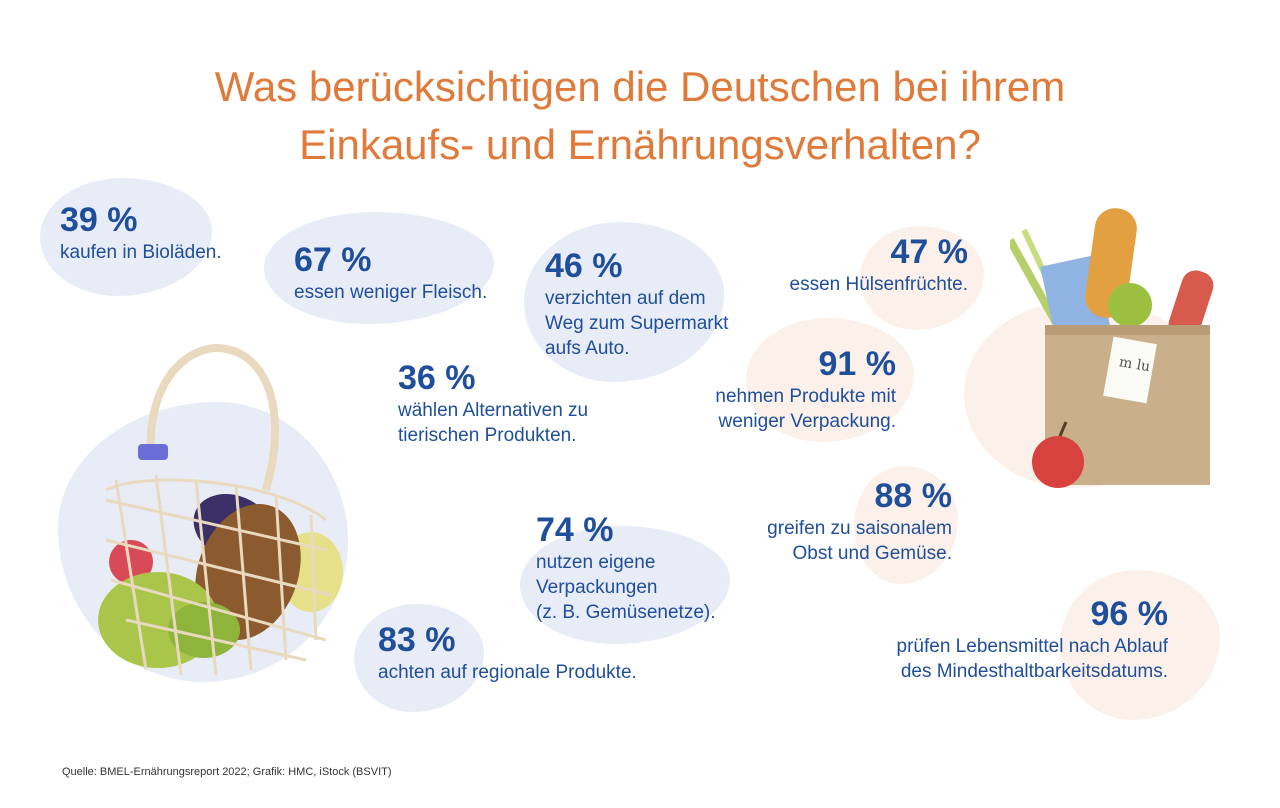 The image size is (1280, 808). I want to click on stat-description: kaufen in Bioläden., so click(141, 252).